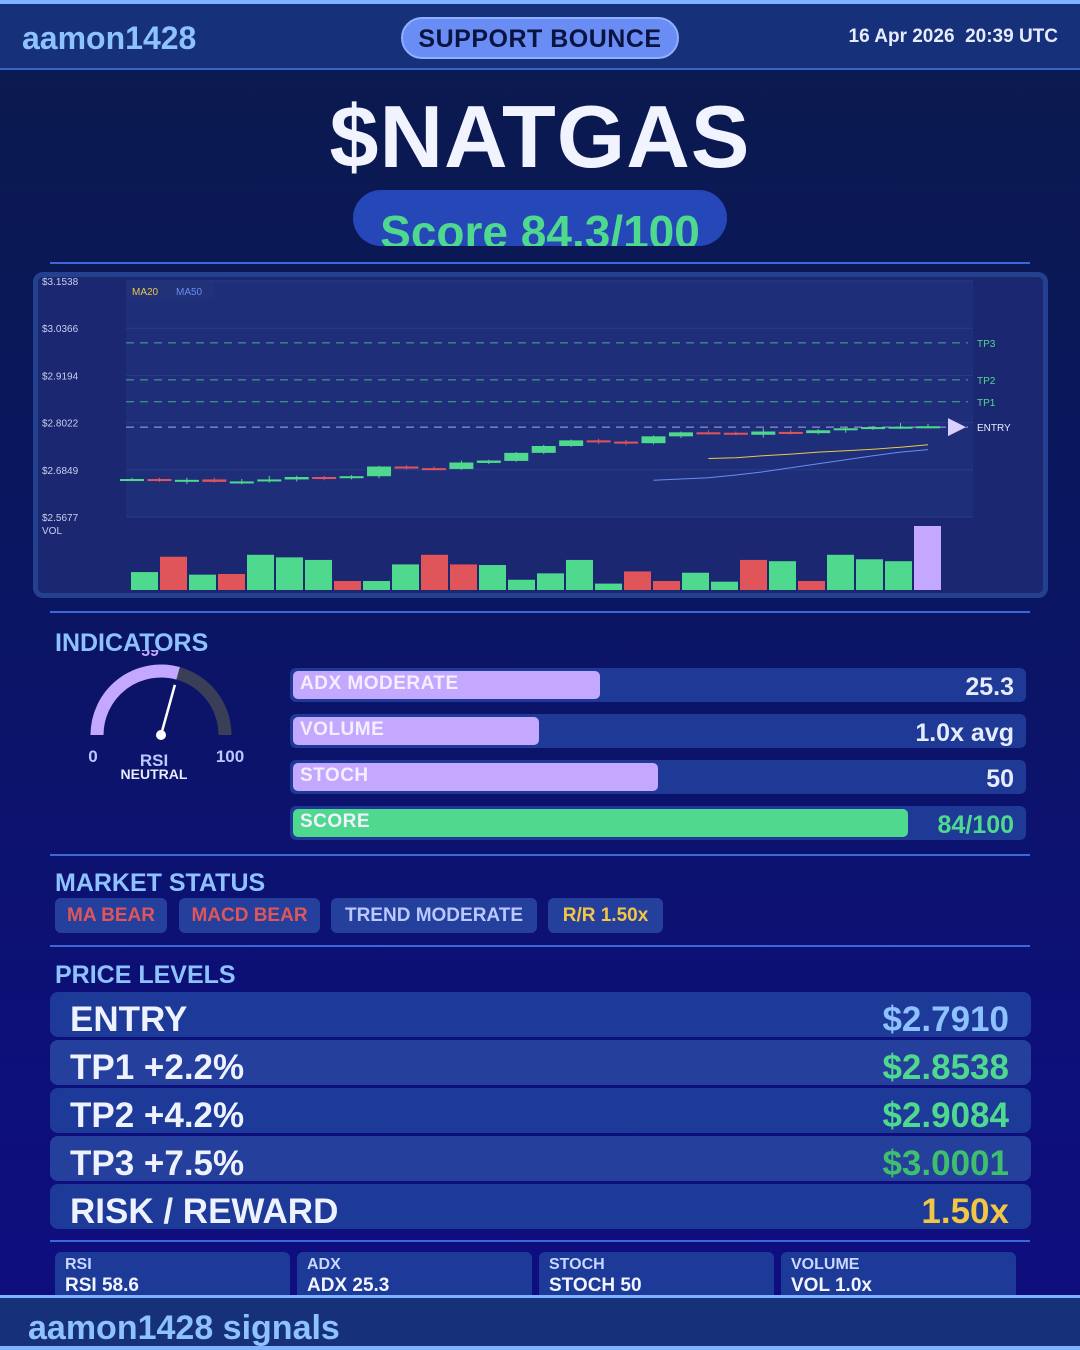 The image size is (1080, 1350). I want to click on entry-arrow, so click(957, 427).